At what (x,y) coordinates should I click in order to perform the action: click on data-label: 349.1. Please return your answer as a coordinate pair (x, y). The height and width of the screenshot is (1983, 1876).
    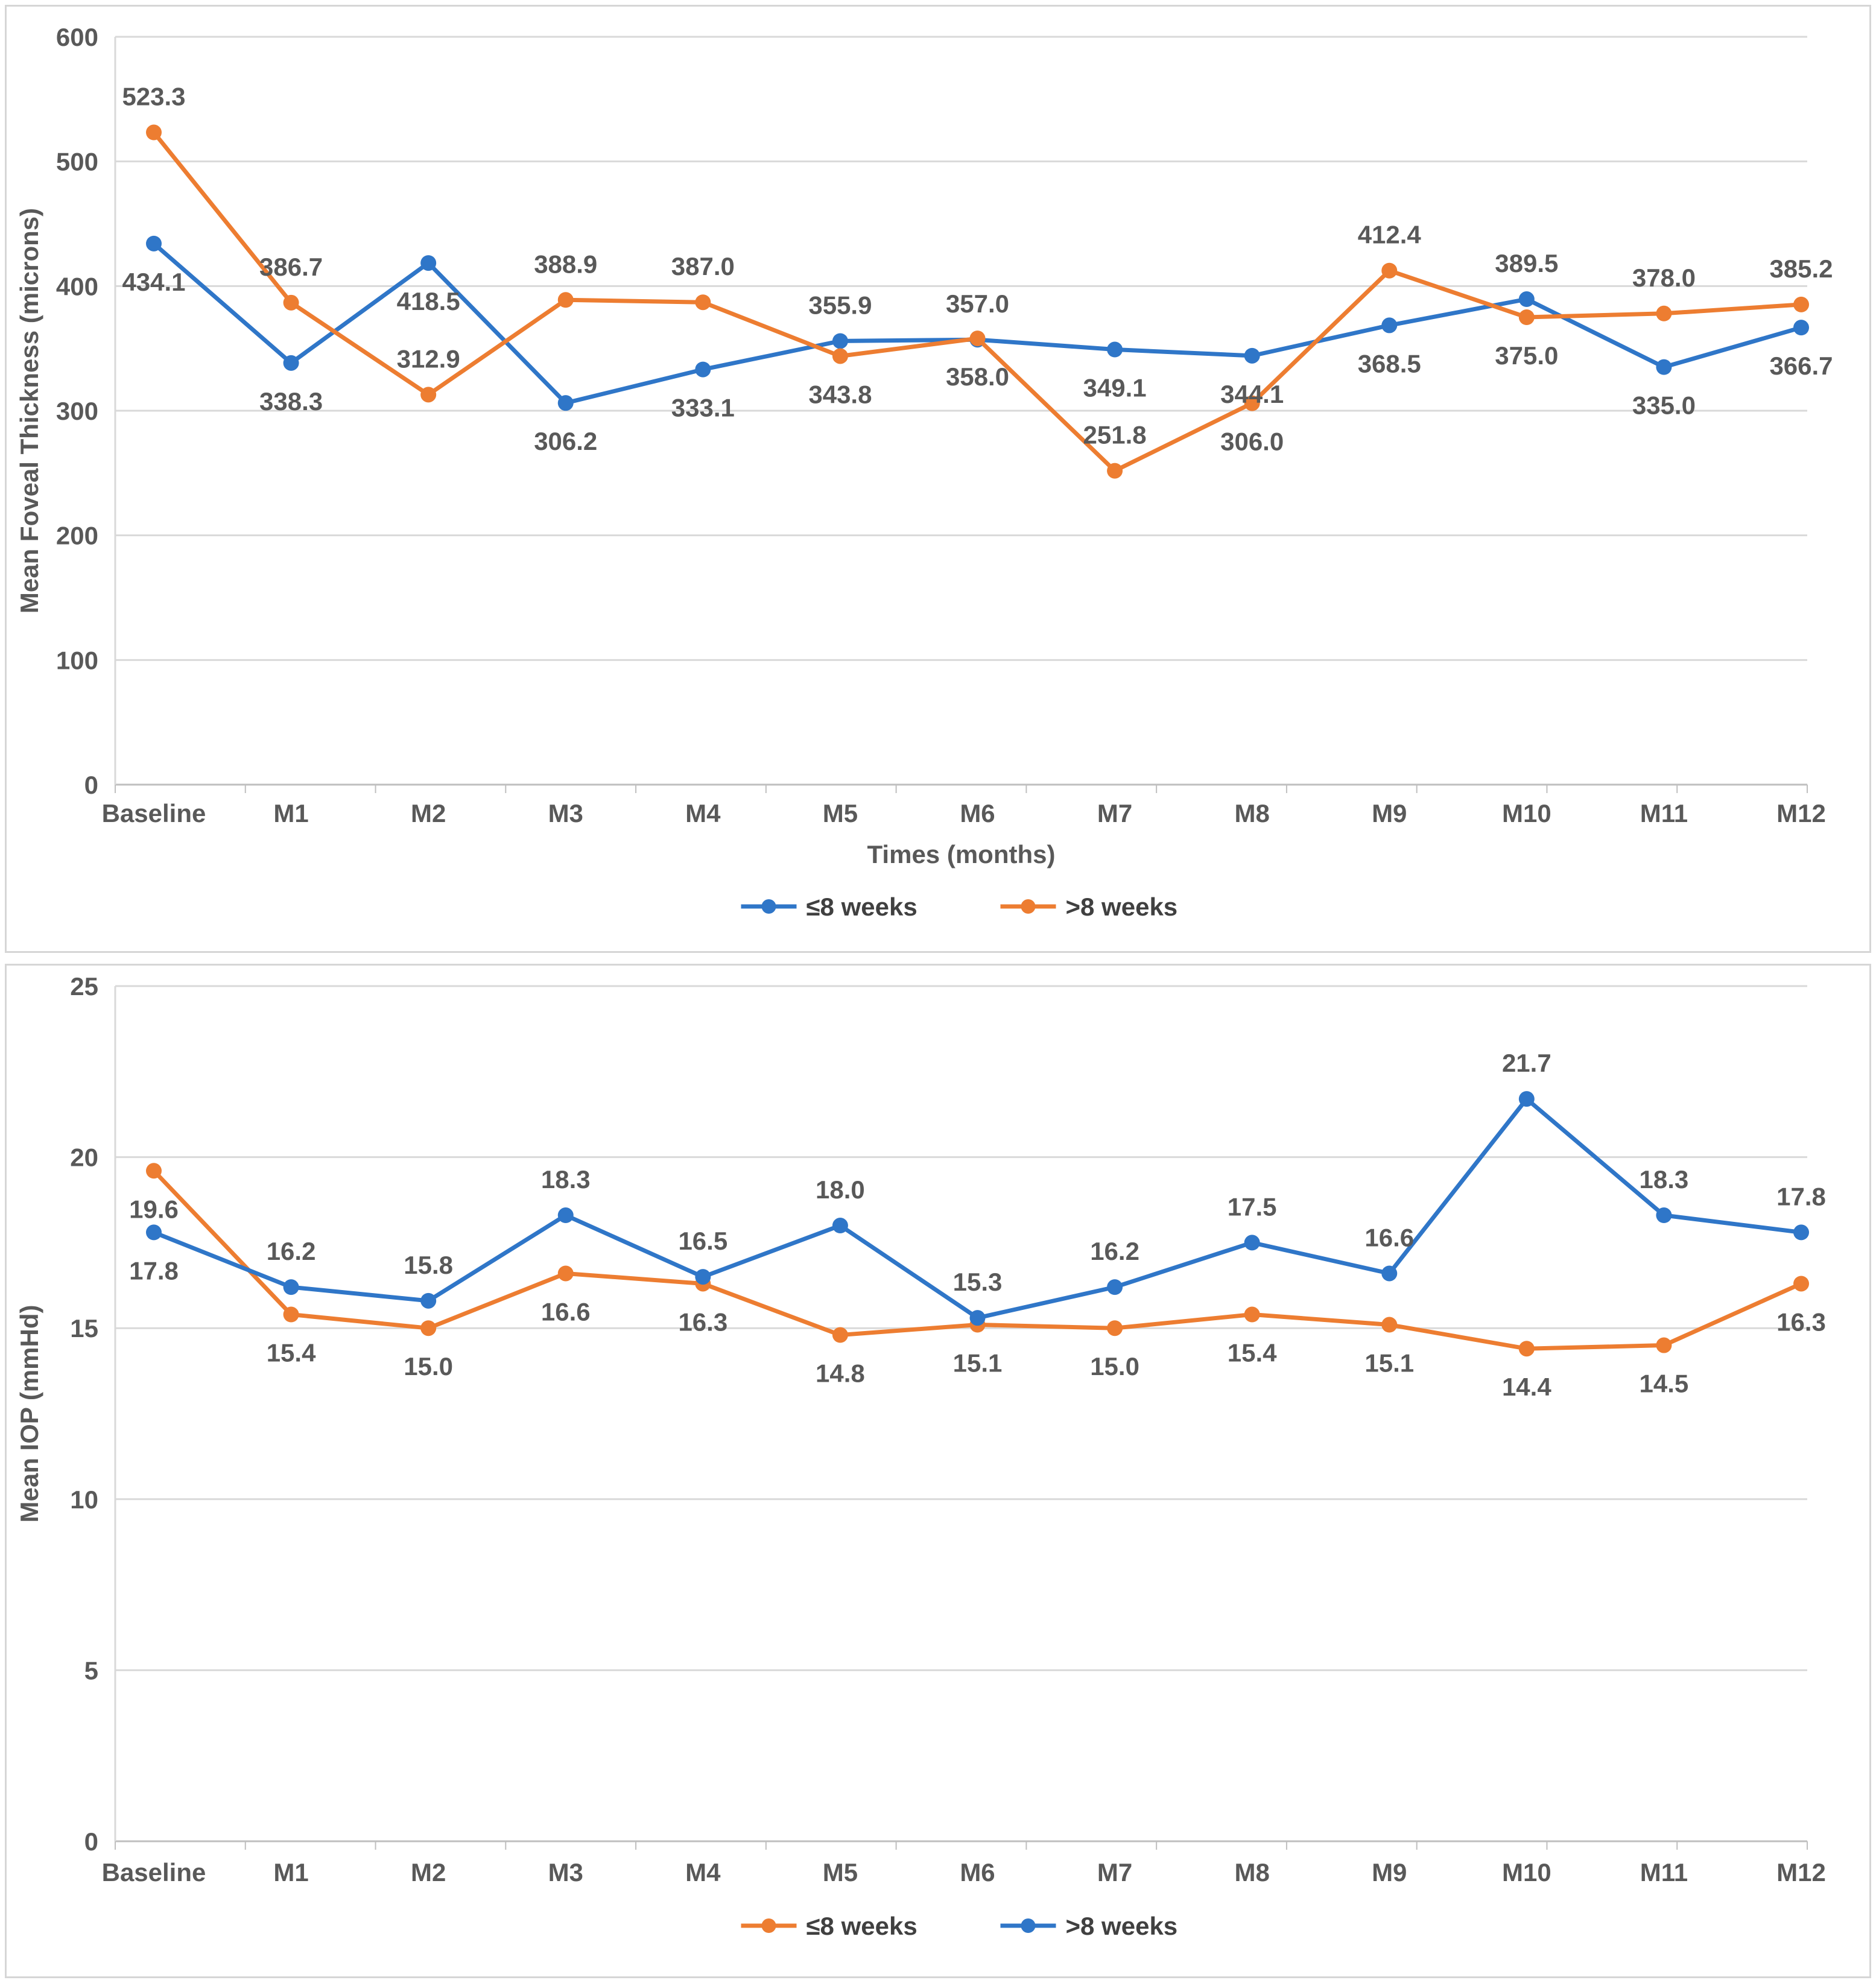
    Looking at the image, I should click on (1115, 388).